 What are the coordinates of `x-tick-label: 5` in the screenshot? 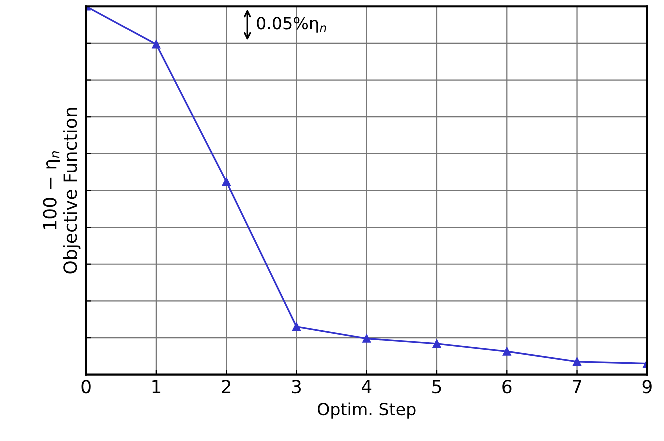 It's located at (437, 387).